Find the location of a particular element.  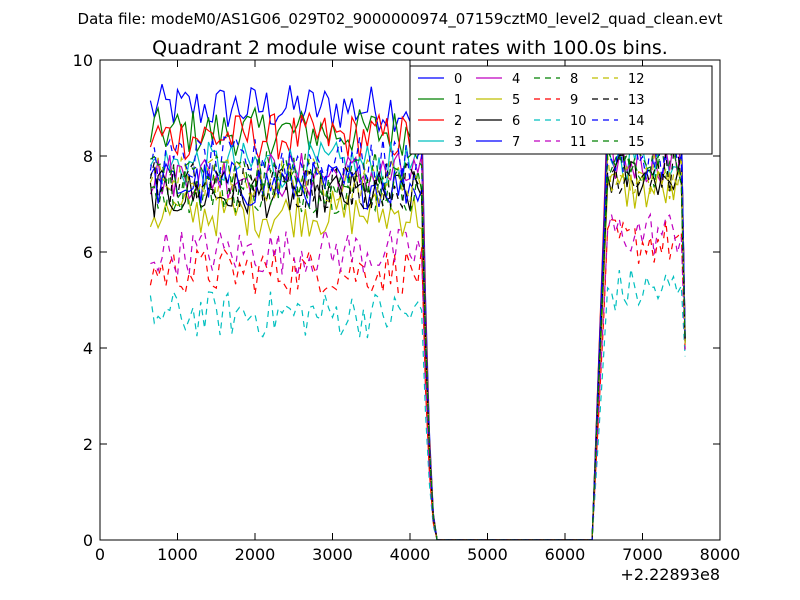

y-tick-label: 8 is located at coordinates (88, 156).